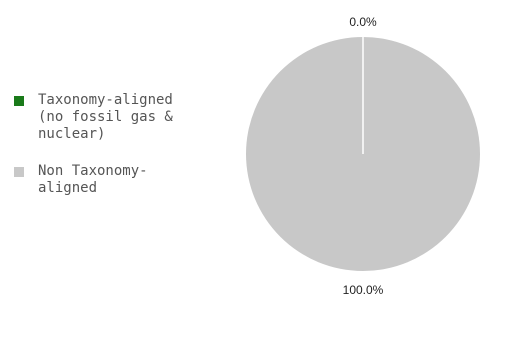  I want to click on legend-swatch-taxonomy-aligned, so click(19, 101).